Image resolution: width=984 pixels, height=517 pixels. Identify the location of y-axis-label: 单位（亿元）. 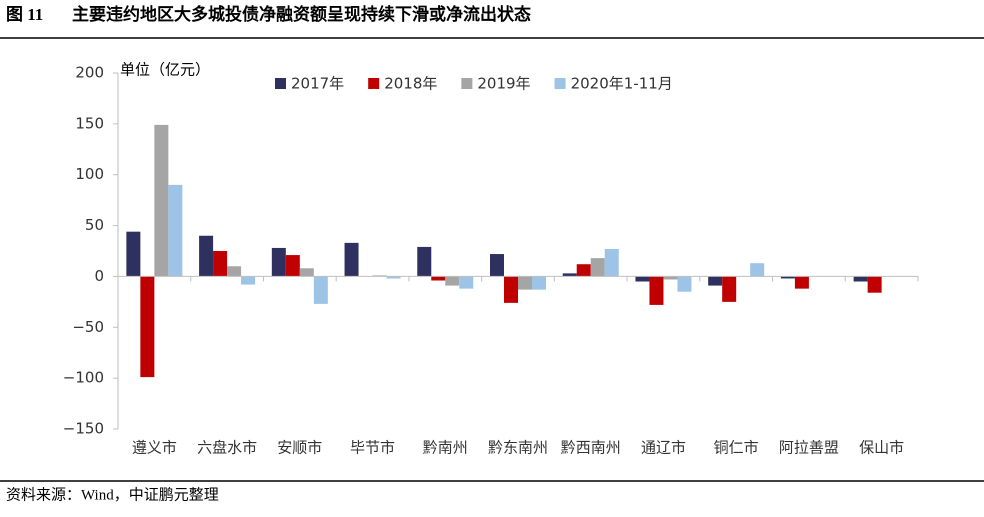
(165, 70).